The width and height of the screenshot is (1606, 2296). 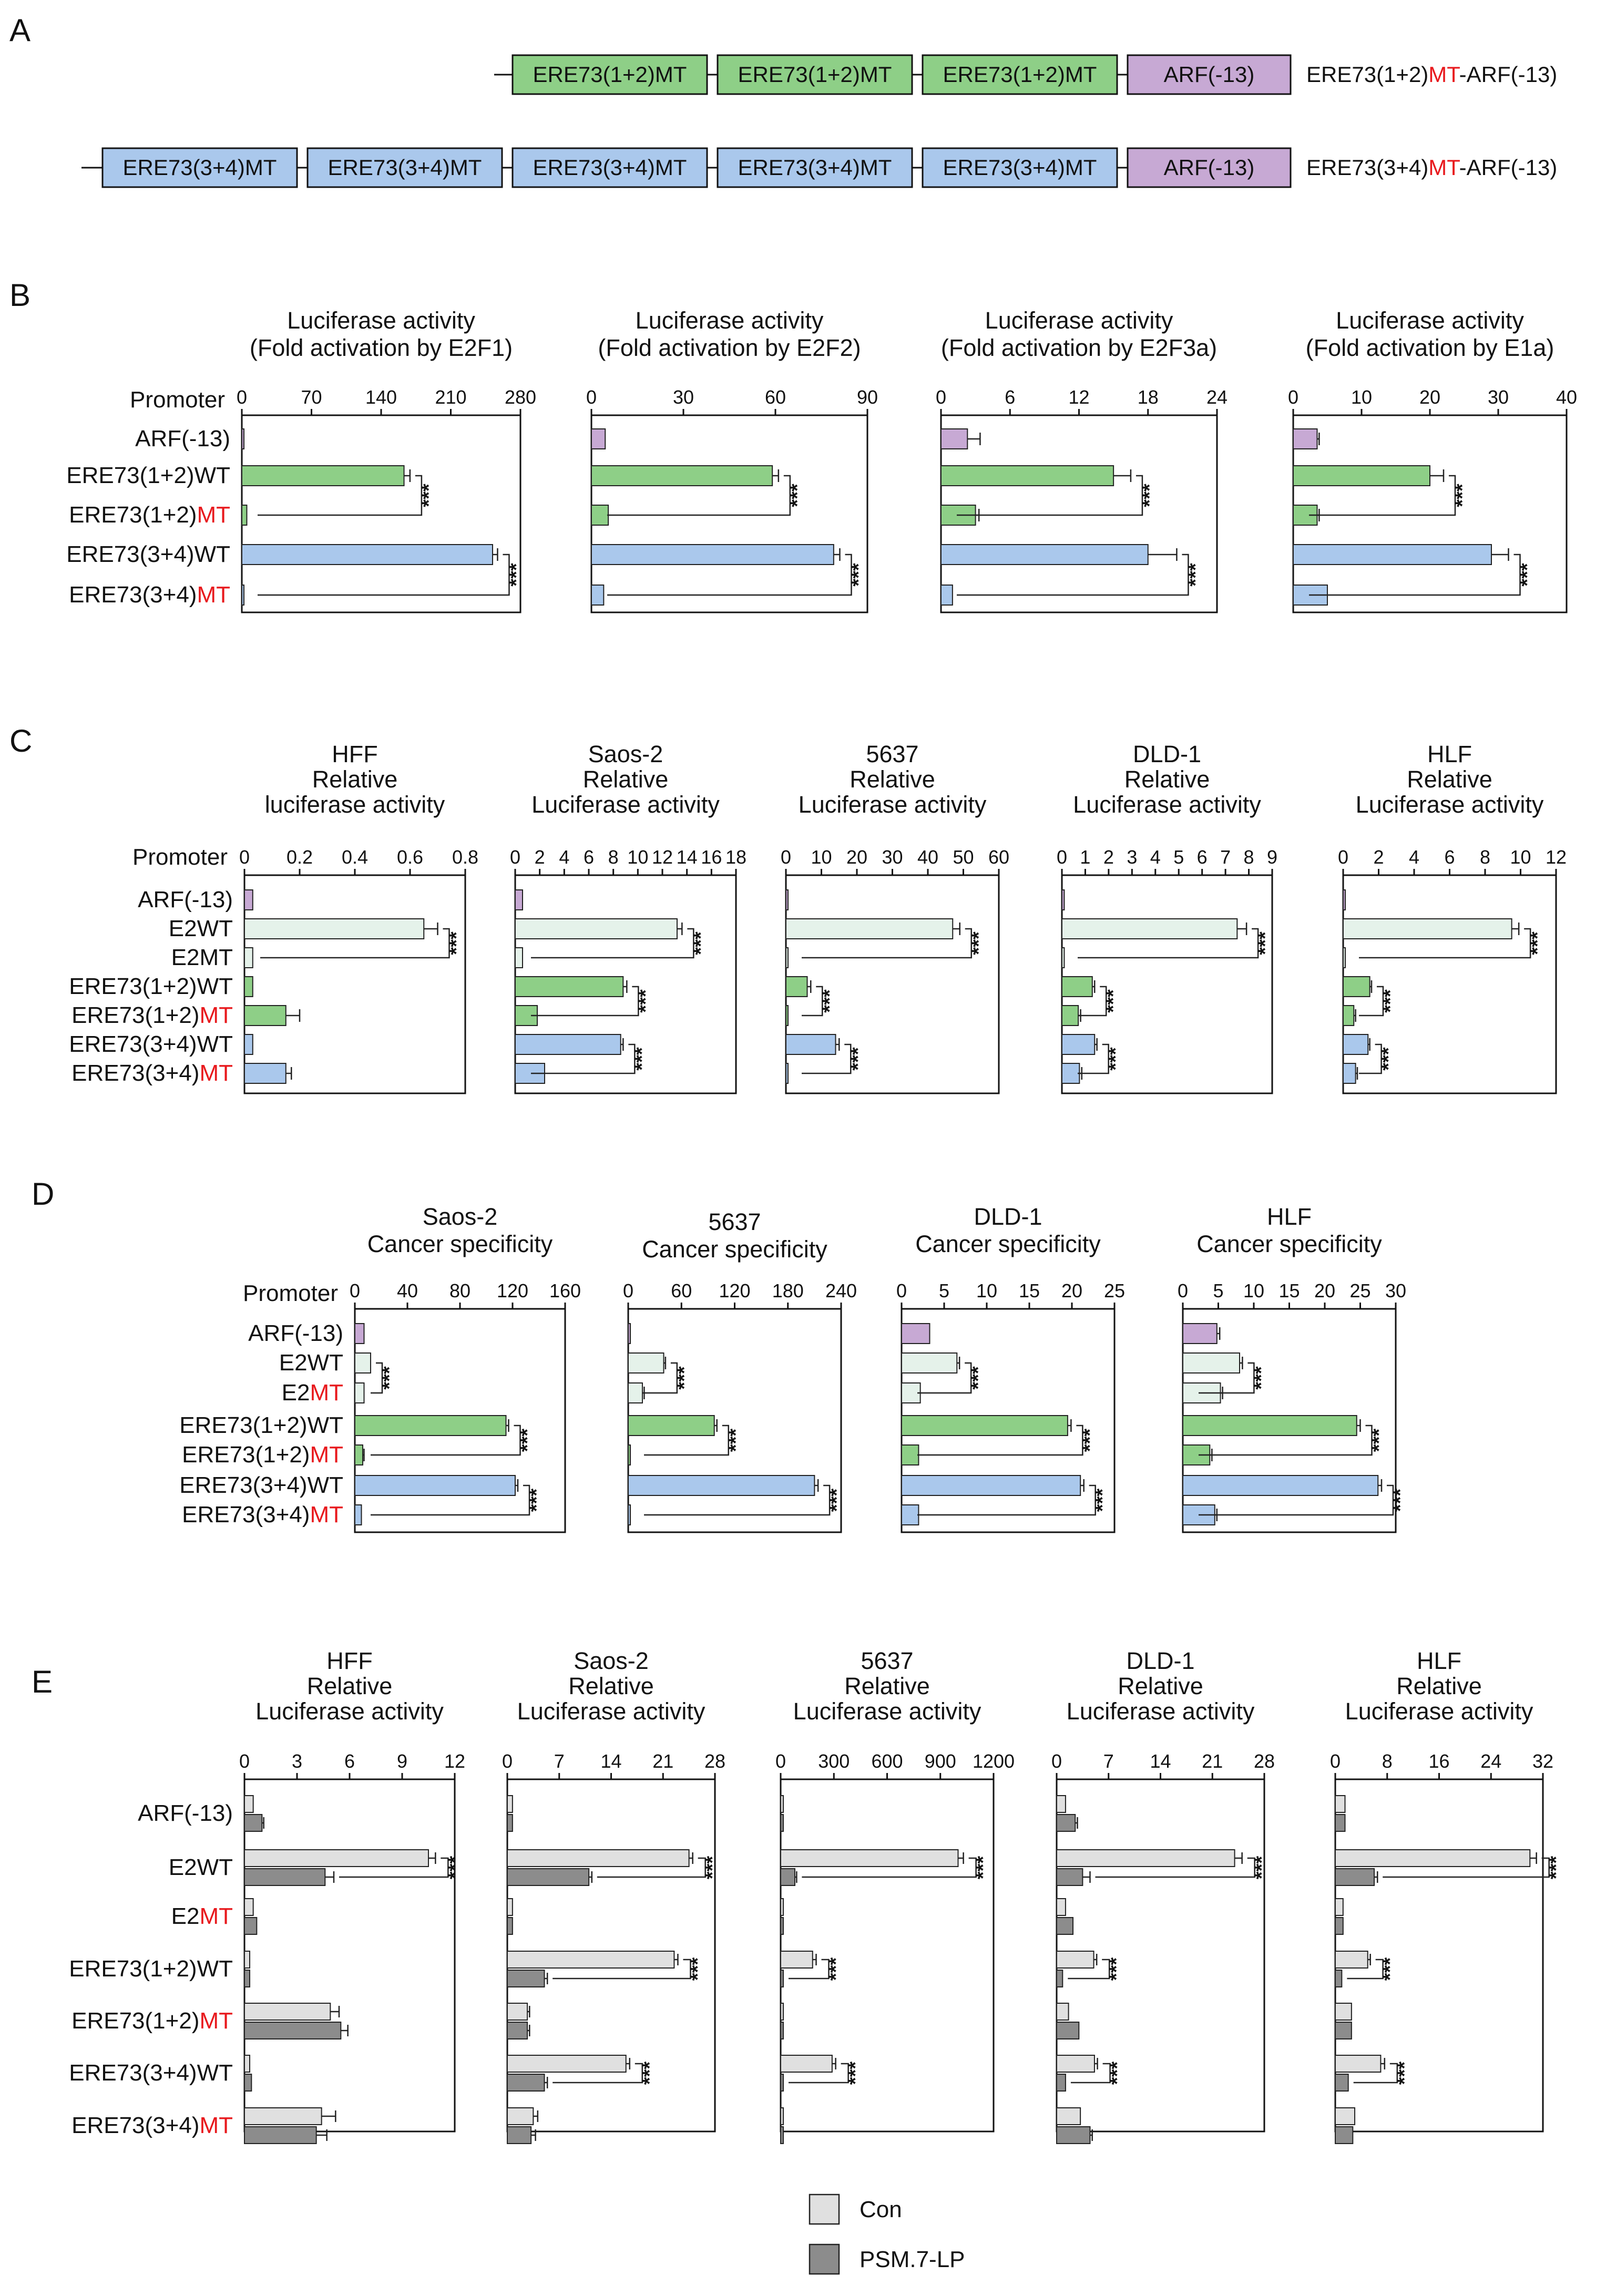 What do you see at coordinates (1490, 1761) in the screenshot?
I see `x-tick-label: 24` at bounding box center [1490, 1761].